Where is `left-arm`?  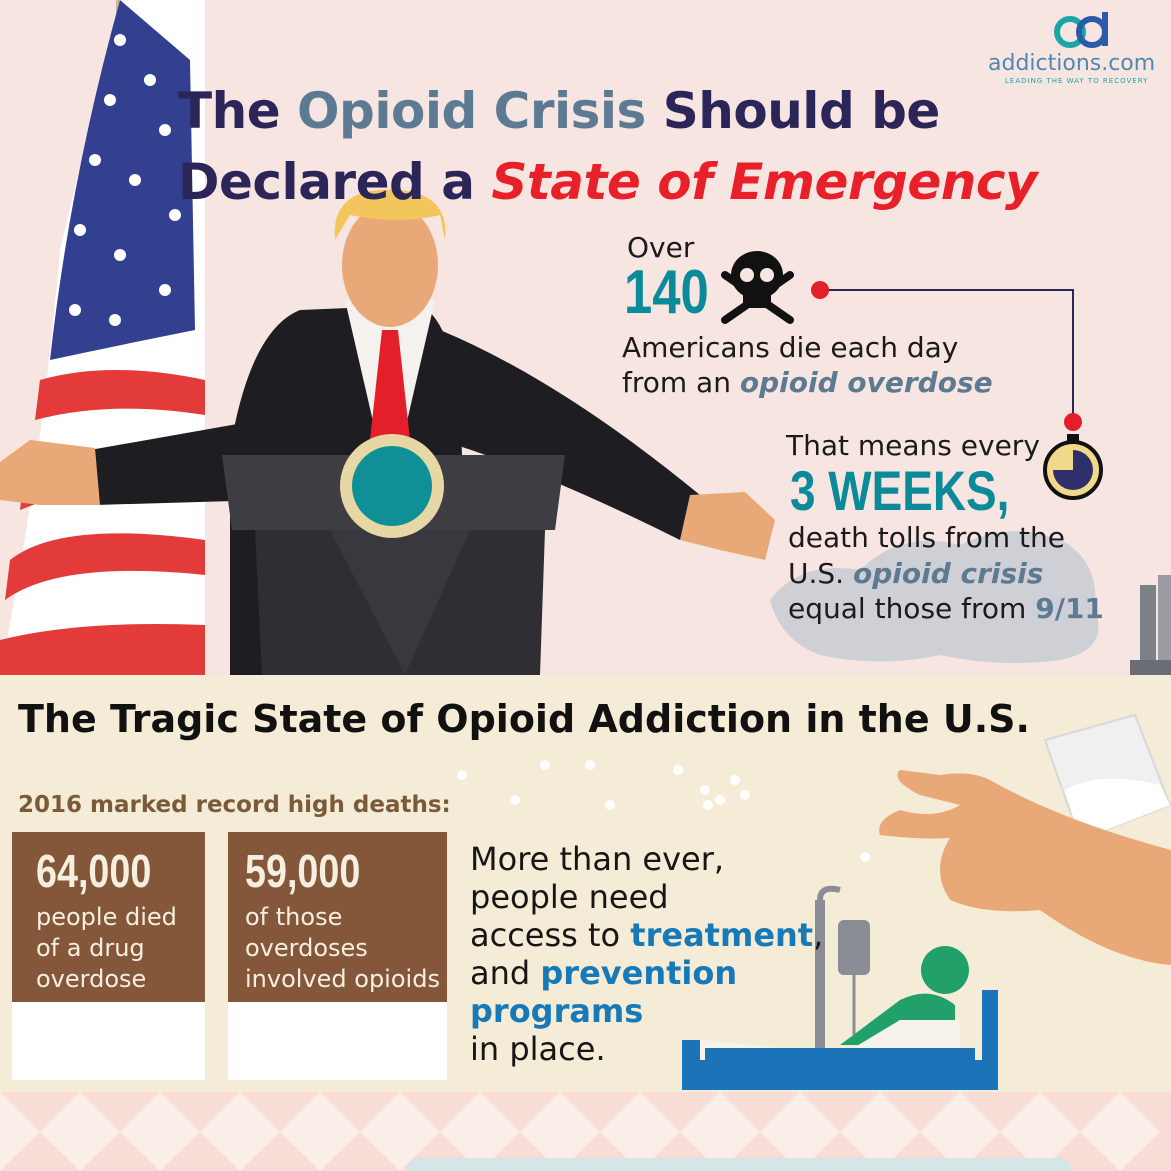 left-arm is located at coordinates (180, 462).